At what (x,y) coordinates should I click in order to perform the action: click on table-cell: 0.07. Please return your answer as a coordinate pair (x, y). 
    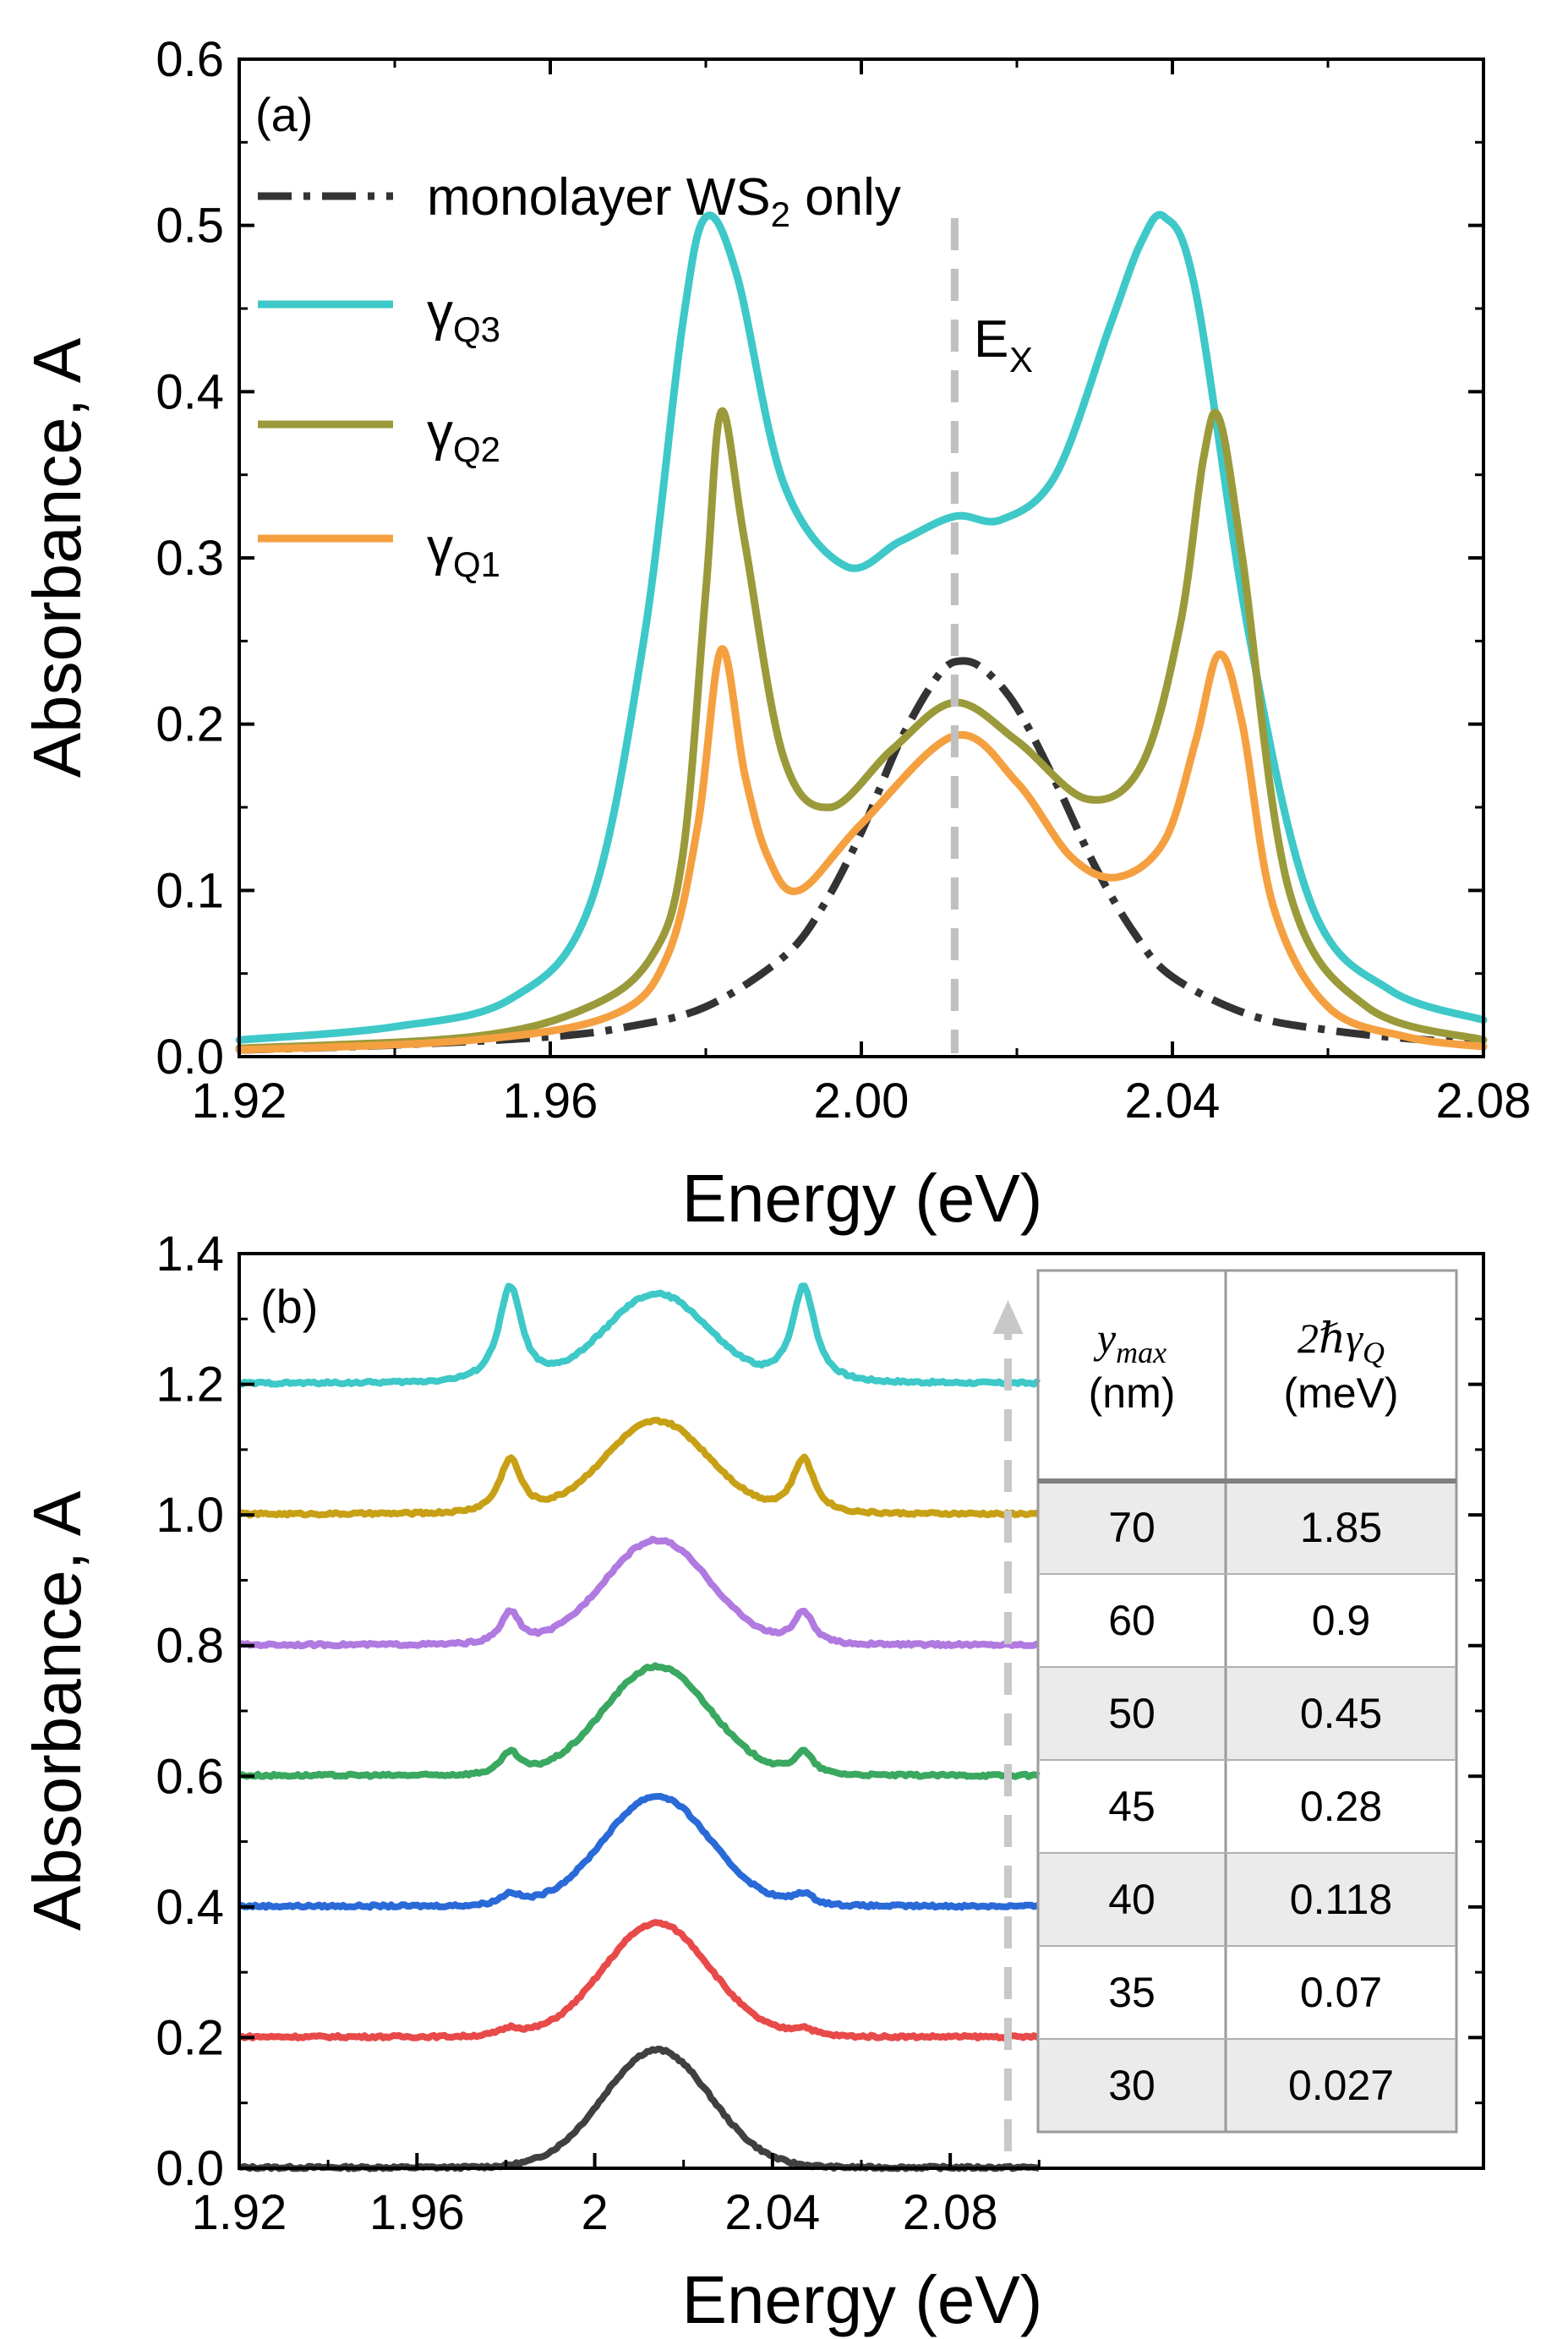
    Looking at the image, I should click on (1341, 1992).